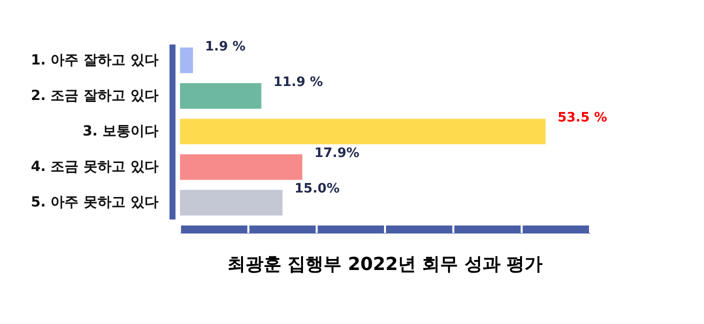  What do you see at coordinates (120, 132) in the screenshot?
I see `y-tick-label: 3. 보통이다` at bounding box center [120, 132].